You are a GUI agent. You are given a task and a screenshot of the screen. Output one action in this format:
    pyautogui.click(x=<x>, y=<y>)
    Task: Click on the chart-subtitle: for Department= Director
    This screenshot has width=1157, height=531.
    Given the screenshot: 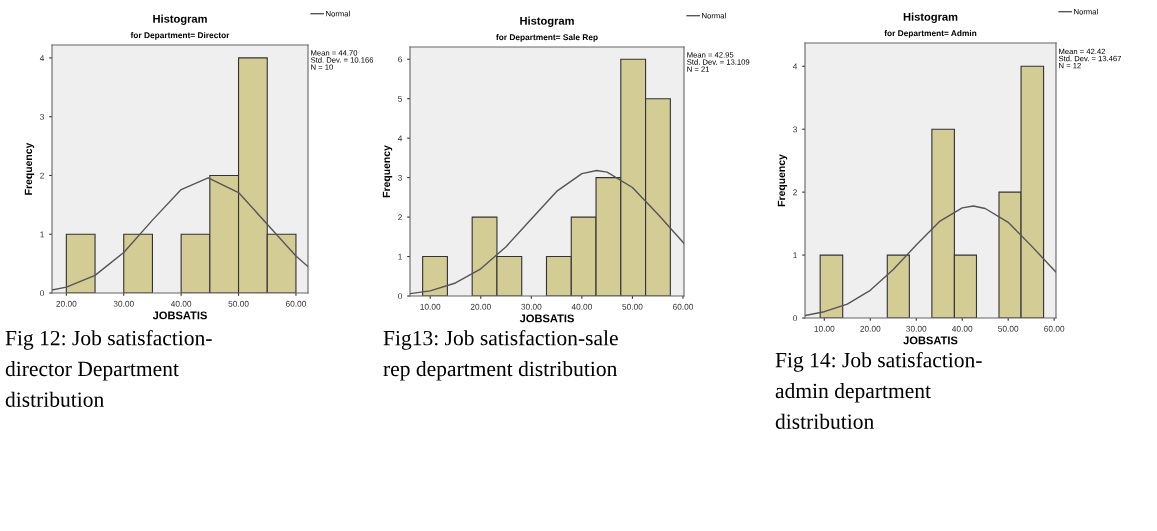 What is the action you would take?
    pyautogui.click(x=180, y=36)
    